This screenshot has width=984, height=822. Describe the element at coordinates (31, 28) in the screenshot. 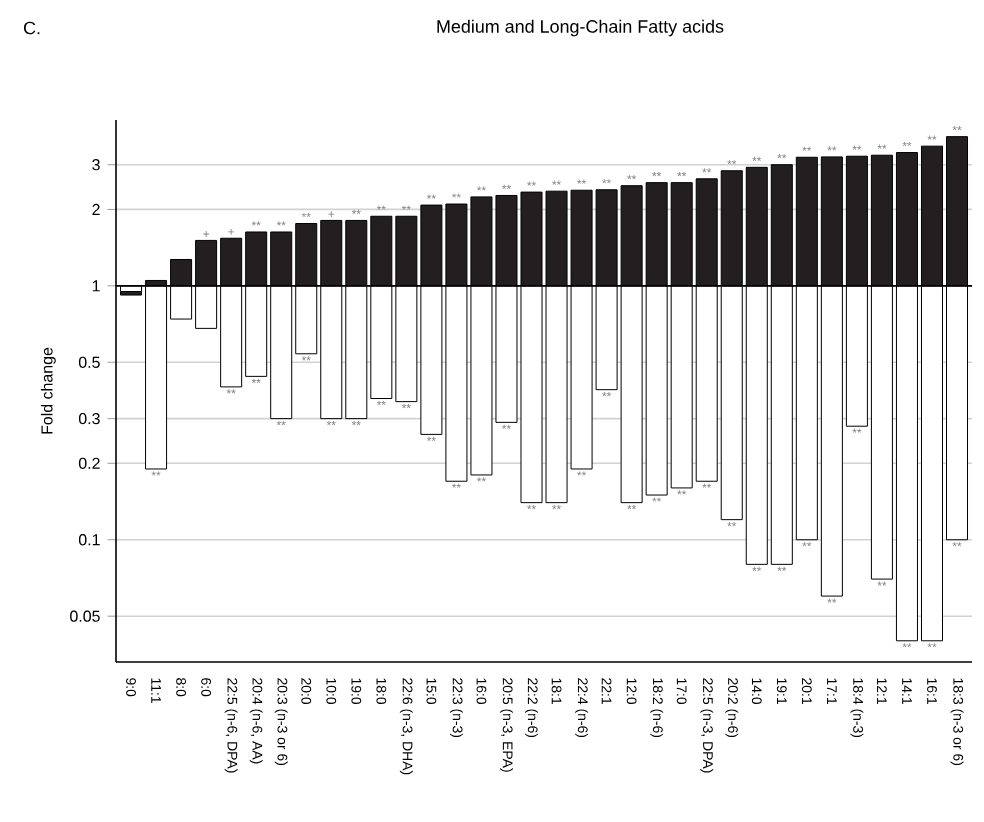

I see `text: C.` at that location.